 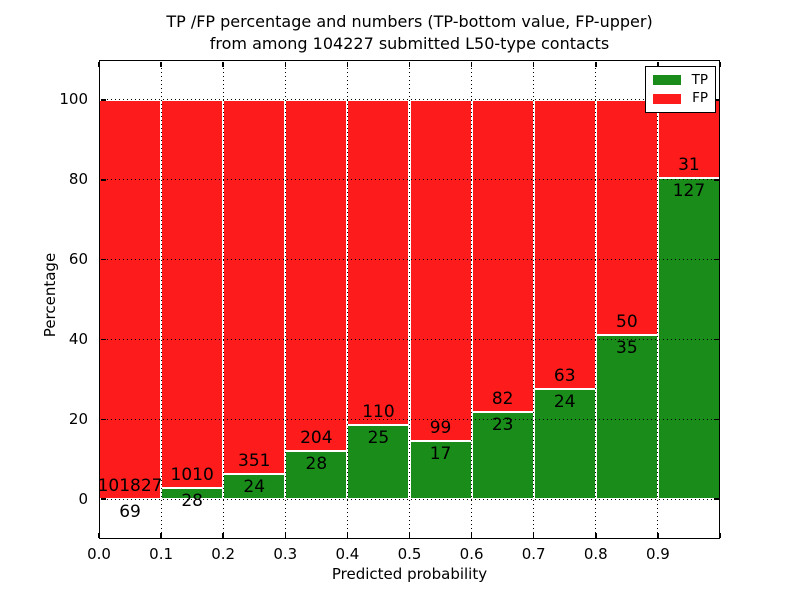 I want to click on x-tick-label: 0.4, so click(x=347, y=554).